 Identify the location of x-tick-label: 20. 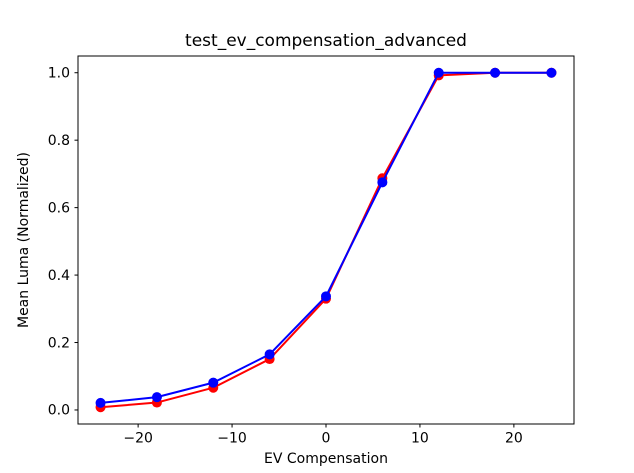
(514, 439).